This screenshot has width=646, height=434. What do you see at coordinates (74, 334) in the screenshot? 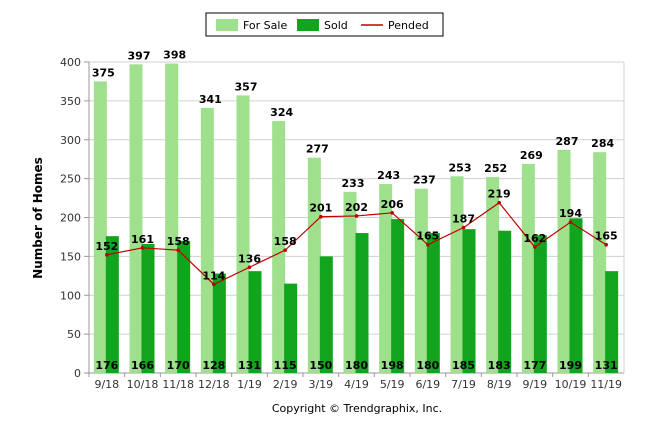
I see `y-tick-label: 50` at bounding box center [74, 334].